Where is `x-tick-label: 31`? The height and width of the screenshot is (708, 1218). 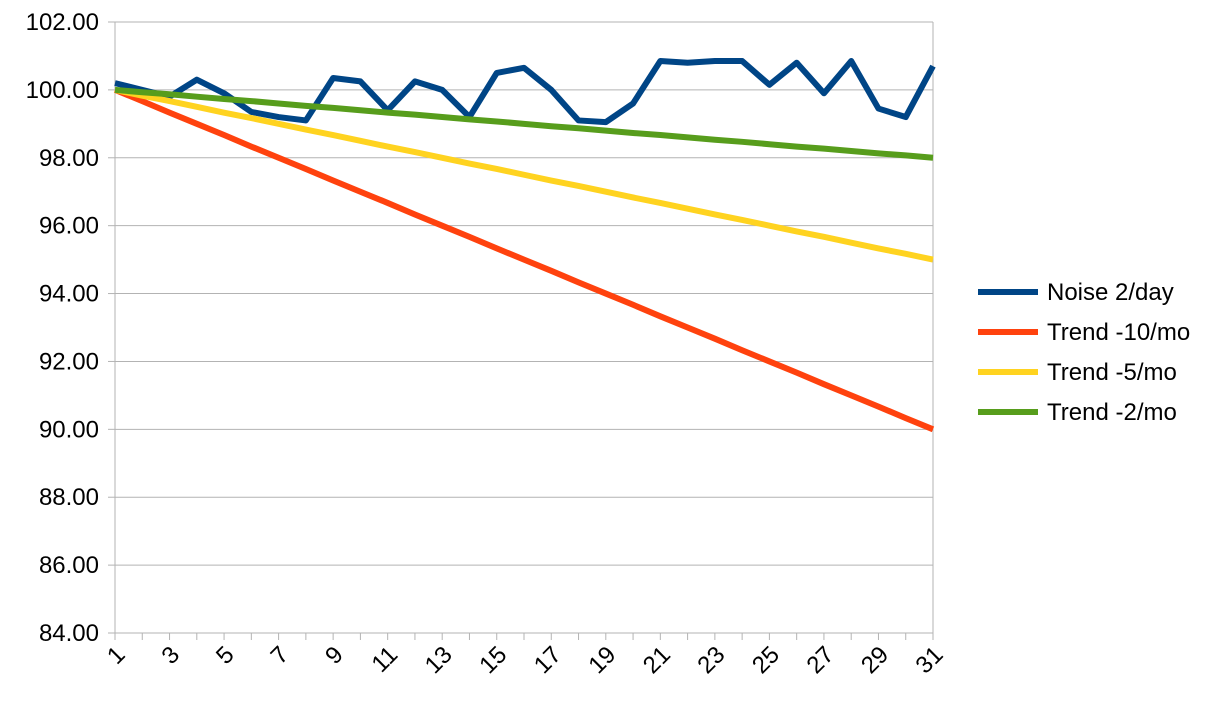
x-tick-label: 31 is located at coordinates (930, 660).